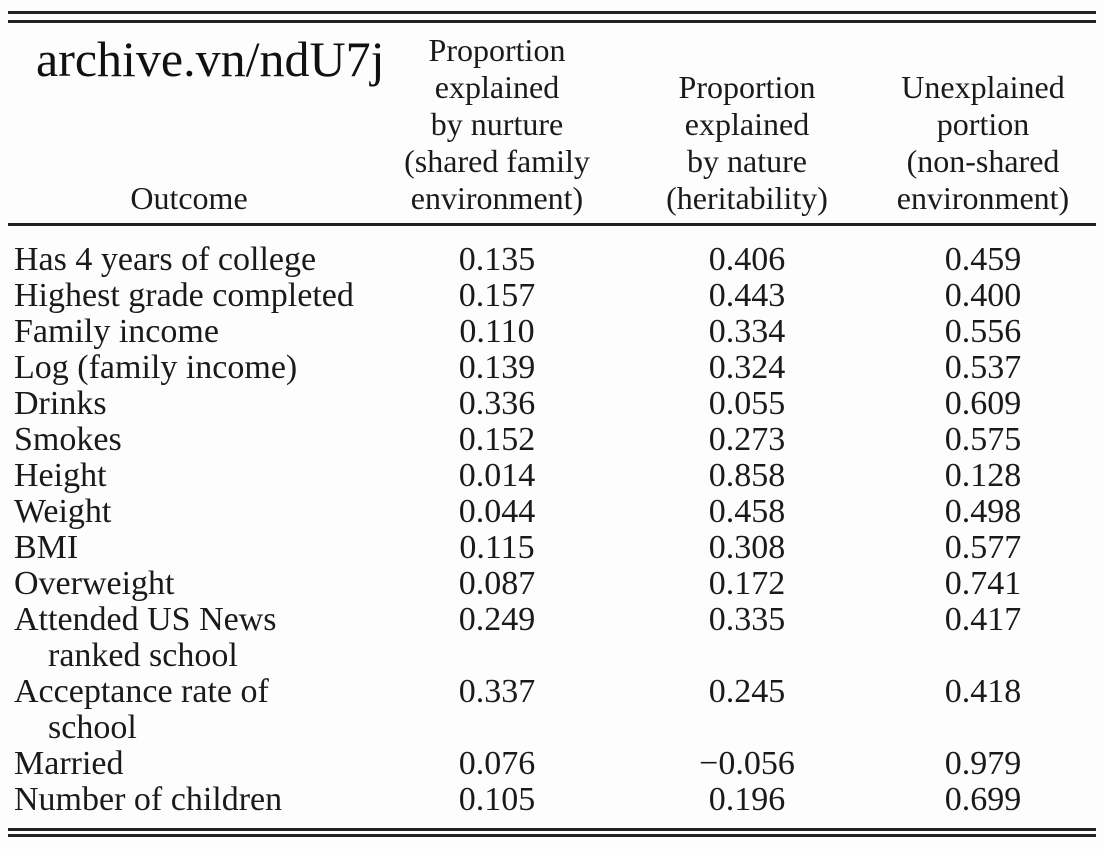 The width and height of the screenshot is (1104, 849). I want to click on table-row: Log (family income) 0.139 0.324 0.537, so click(552, 367).